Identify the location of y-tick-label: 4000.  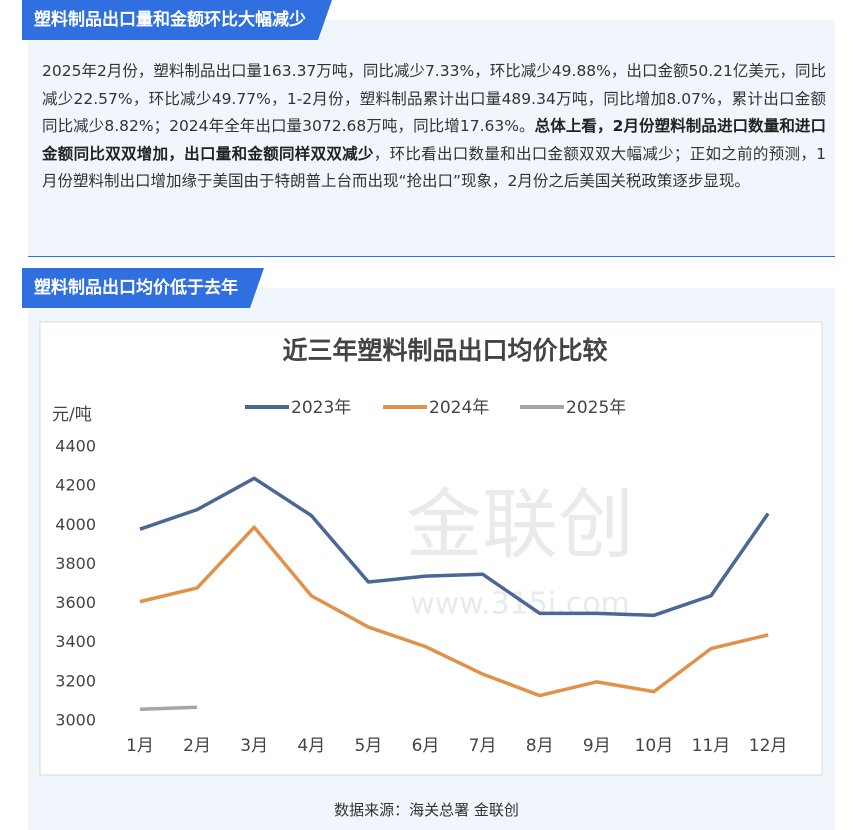
(75, 524).